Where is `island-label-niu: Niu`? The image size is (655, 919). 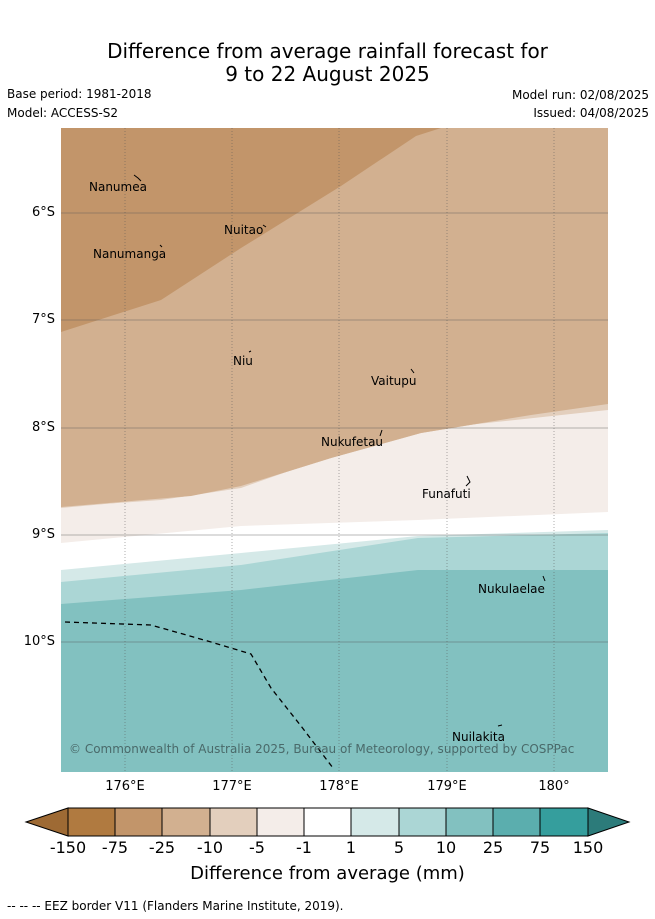
island-label-niu: Niu is located at coordinates (243, 361).